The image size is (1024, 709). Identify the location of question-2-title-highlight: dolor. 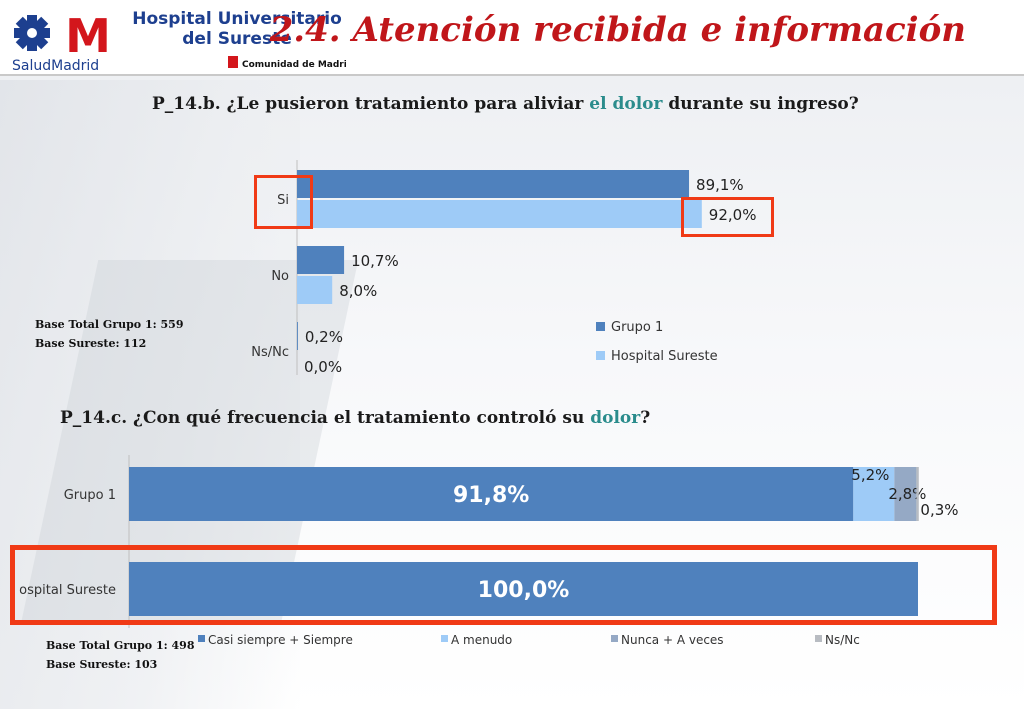
(615, 418).